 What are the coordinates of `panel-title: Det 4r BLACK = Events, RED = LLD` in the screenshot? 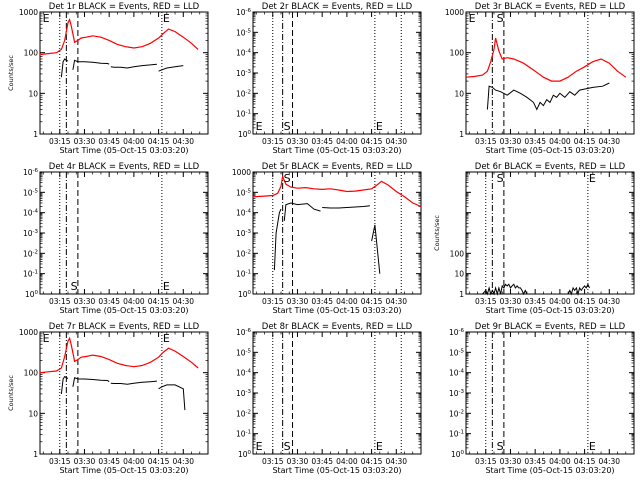 It's located at (124, 167).